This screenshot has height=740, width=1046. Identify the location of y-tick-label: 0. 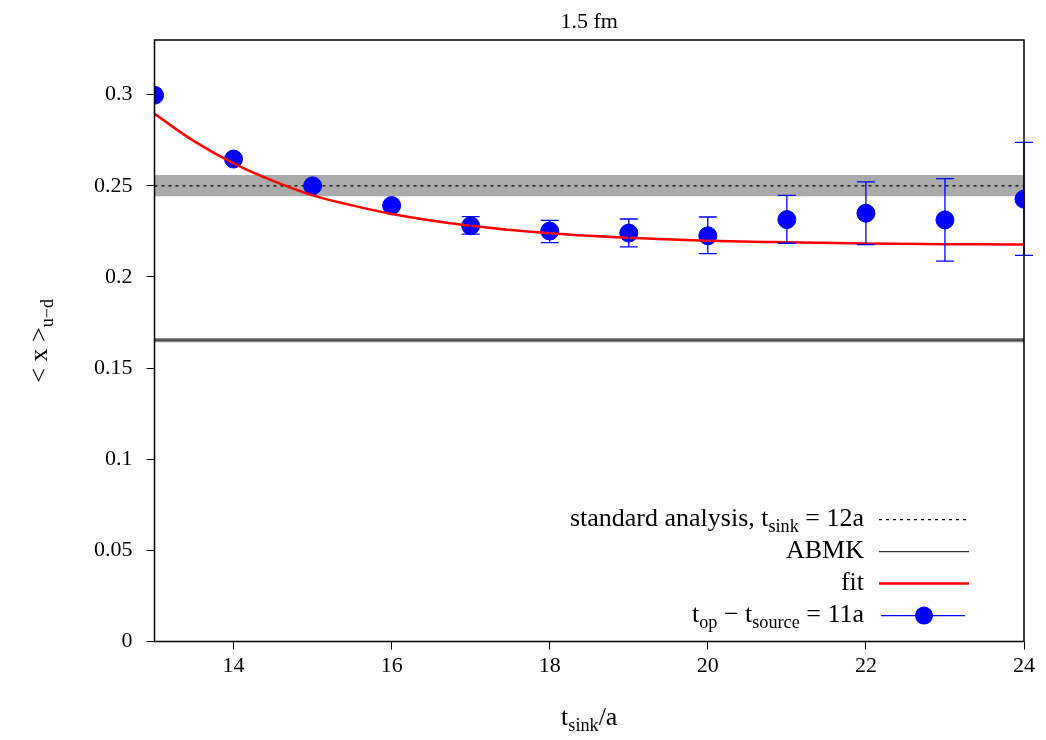
(127, 640).